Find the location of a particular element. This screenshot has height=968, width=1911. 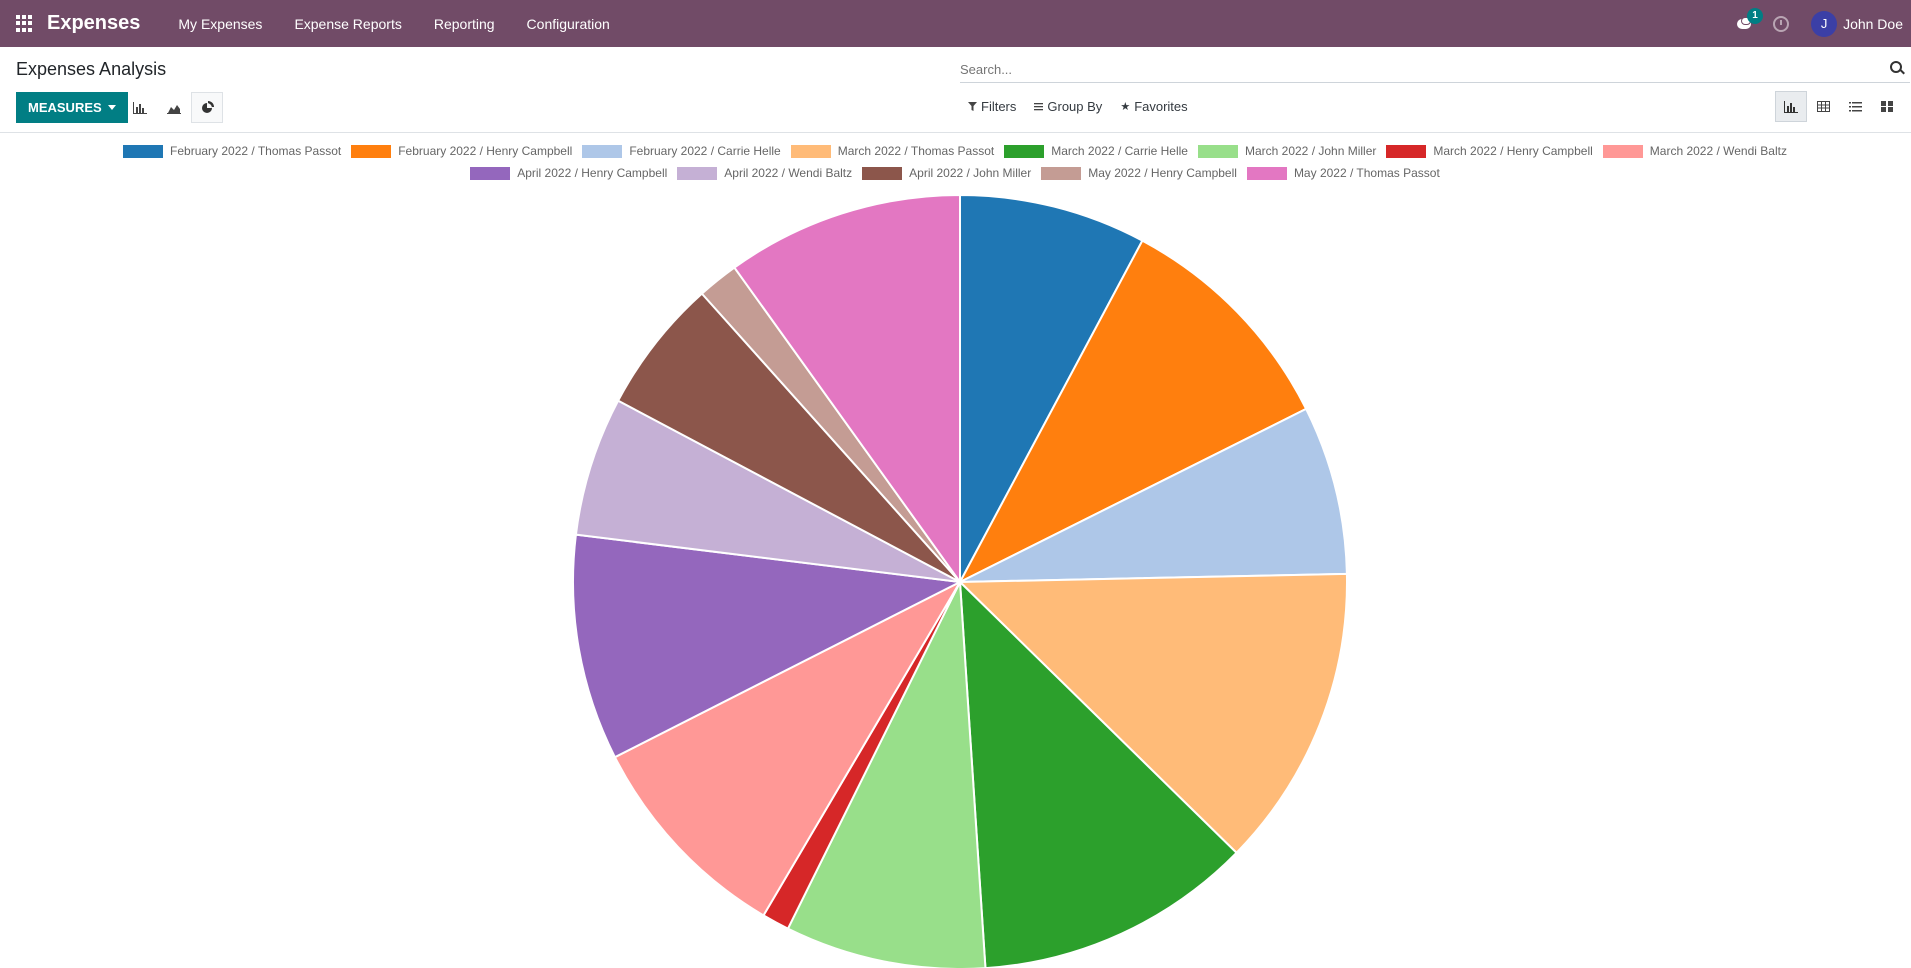

menu-expense-reports: Expense Reports is located at coordinates (348, 23).